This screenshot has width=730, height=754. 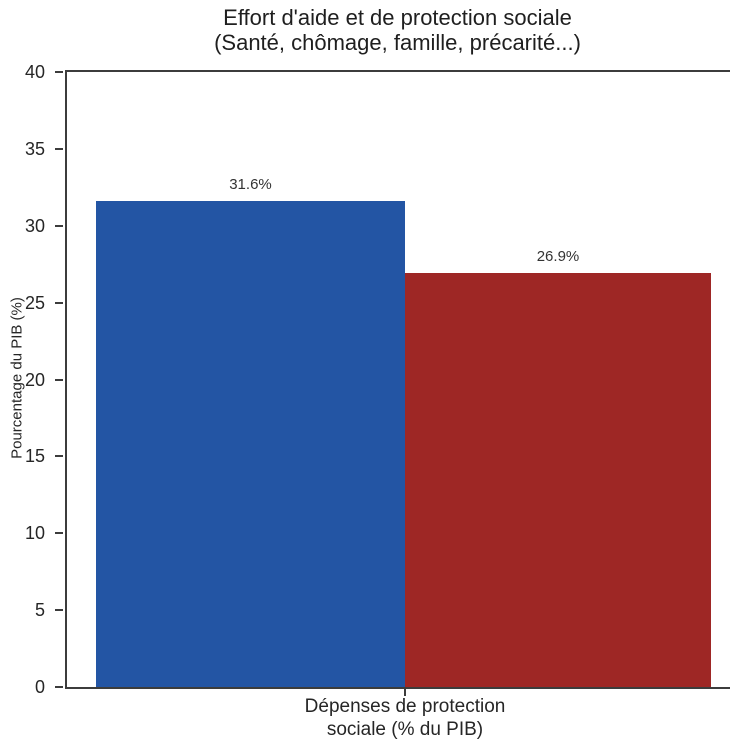 I want to click on y-tick-label: 40, so click(x=34, y=72).